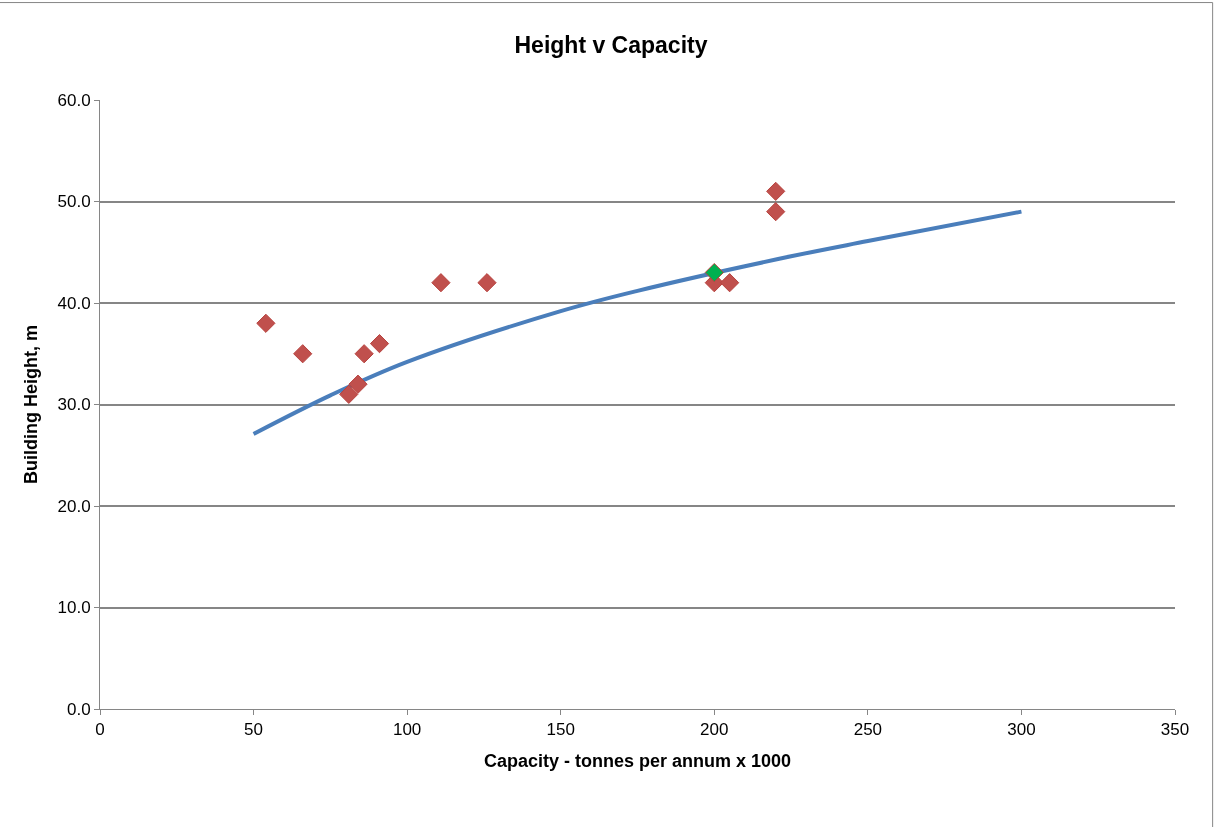 This screenshot has height=827, width=1222. I want to click on y-tick-label: 50.0, so click(74, 202).